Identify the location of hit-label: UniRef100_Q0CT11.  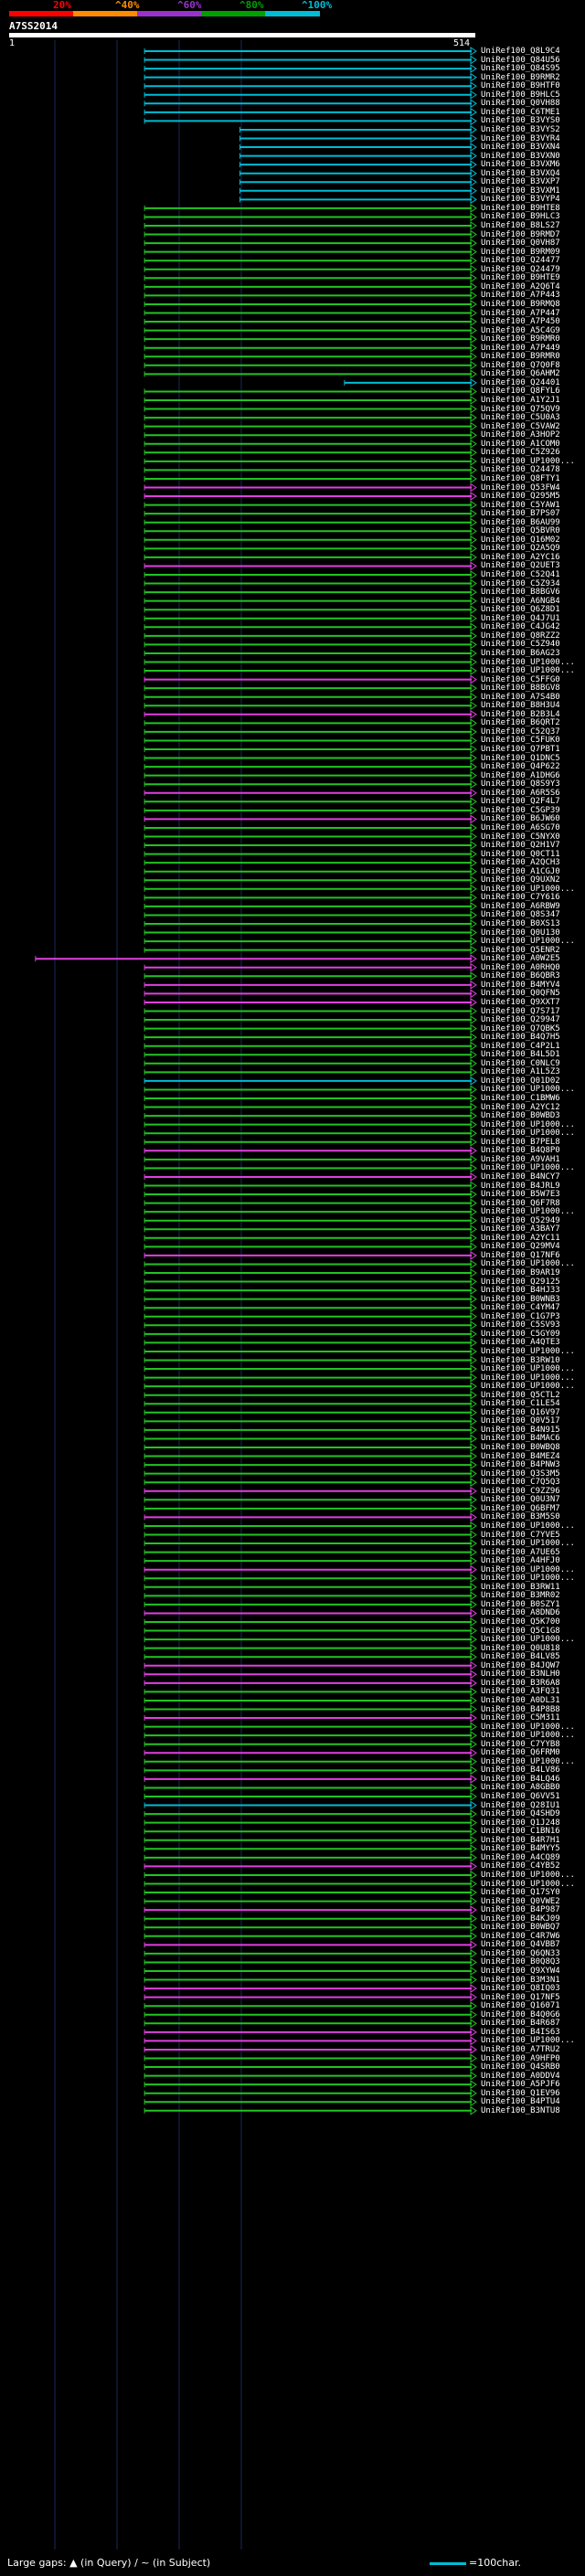
(520, 854).